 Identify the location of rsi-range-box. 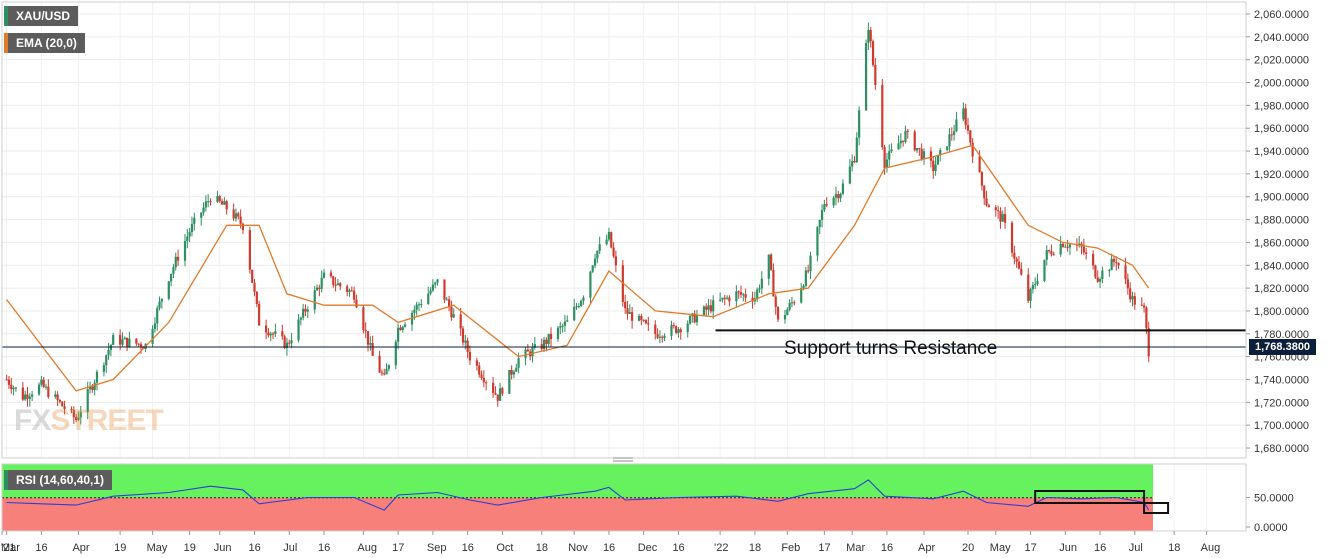
(1090, 497).